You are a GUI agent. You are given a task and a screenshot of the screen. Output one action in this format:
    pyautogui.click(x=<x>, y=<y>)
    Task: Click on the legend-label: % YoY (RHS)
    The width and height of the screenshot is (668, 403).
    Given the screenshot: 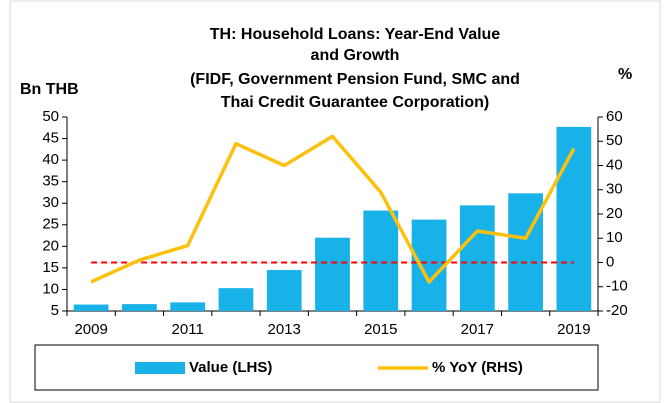 What is the action you would take?
    pyautogui.click(x=477, y=367)
    